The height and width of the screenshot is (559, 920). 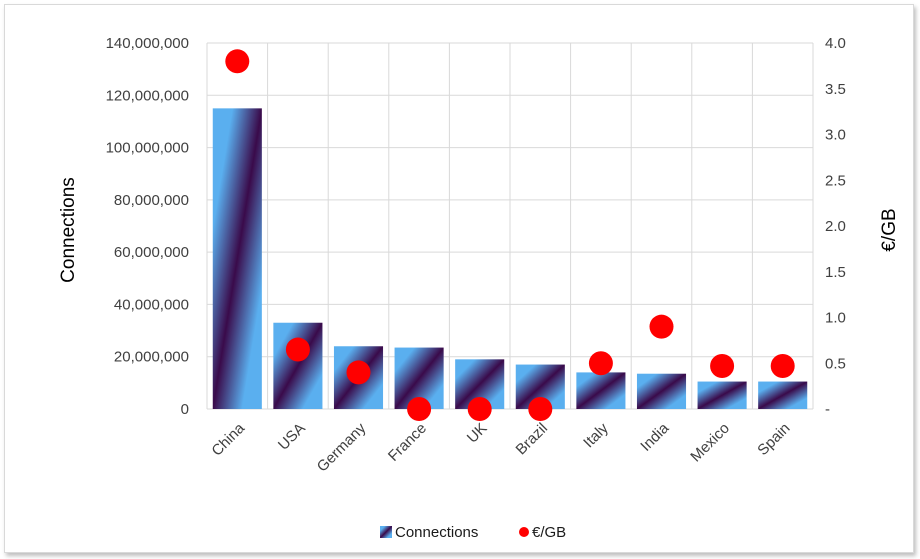 I want to click on y-tick-label: 40,000,000, so click(x=151, y=304).